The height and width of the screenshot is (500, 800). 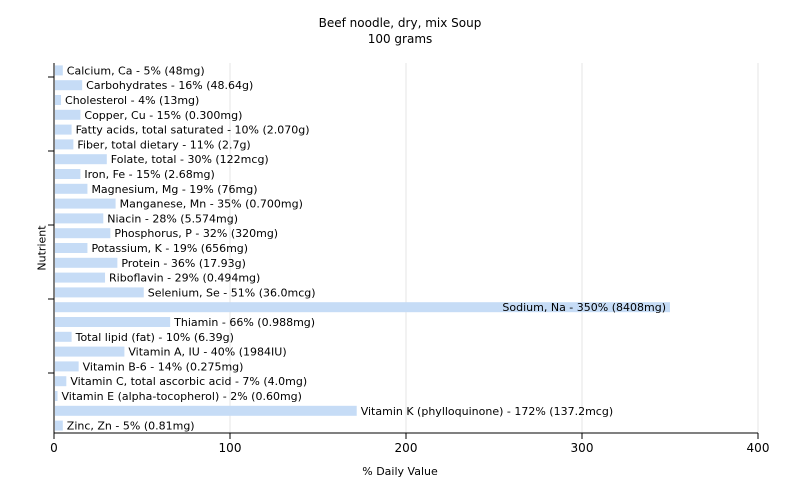 What do you see at coordinates (758, 448) in the screenshot?
I see `x-tick-label: 400` at bounding box center [758, 448].